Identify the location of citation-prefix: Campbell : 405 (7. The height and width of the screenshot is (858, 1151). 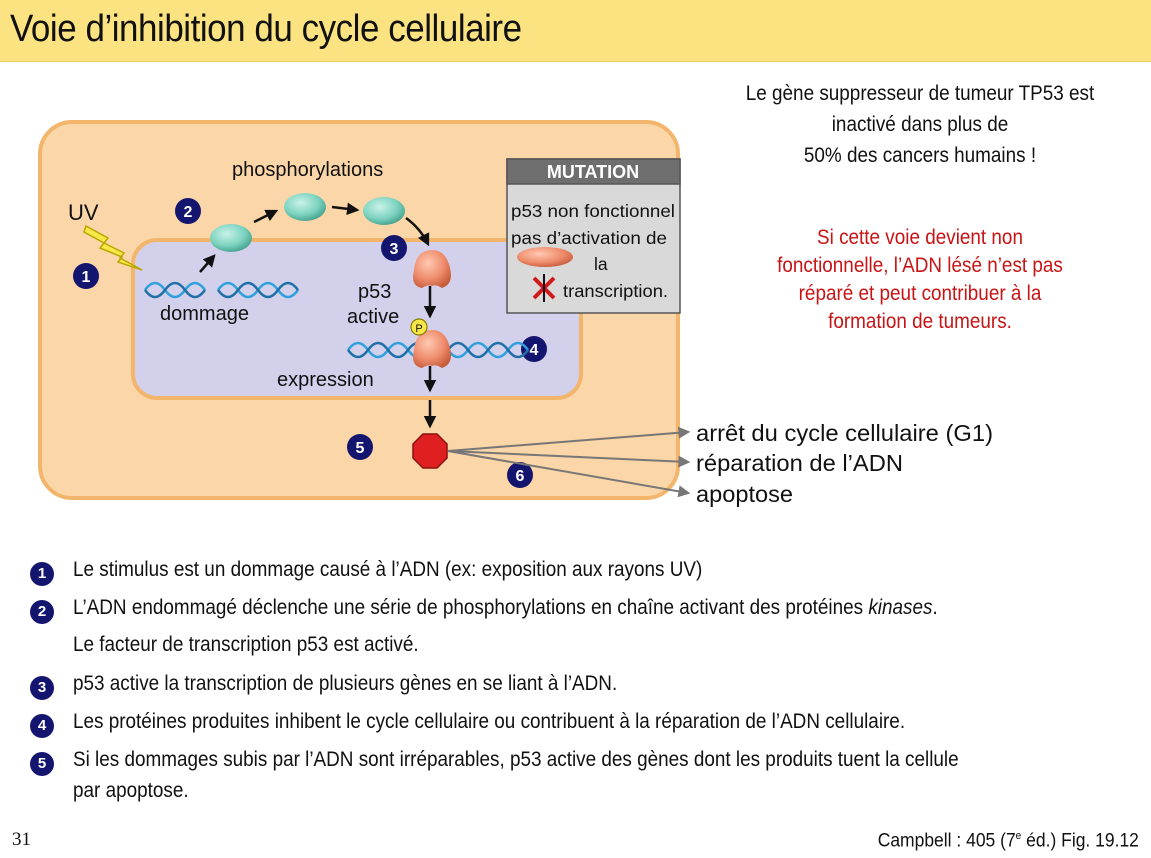
(946, 841).